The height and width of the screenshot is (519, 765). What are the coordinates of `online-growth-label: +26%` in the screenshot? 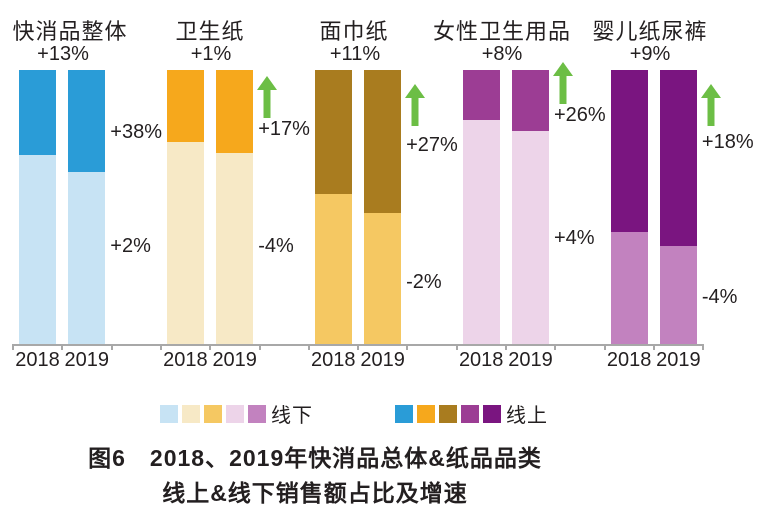 It's located at (580, 115).